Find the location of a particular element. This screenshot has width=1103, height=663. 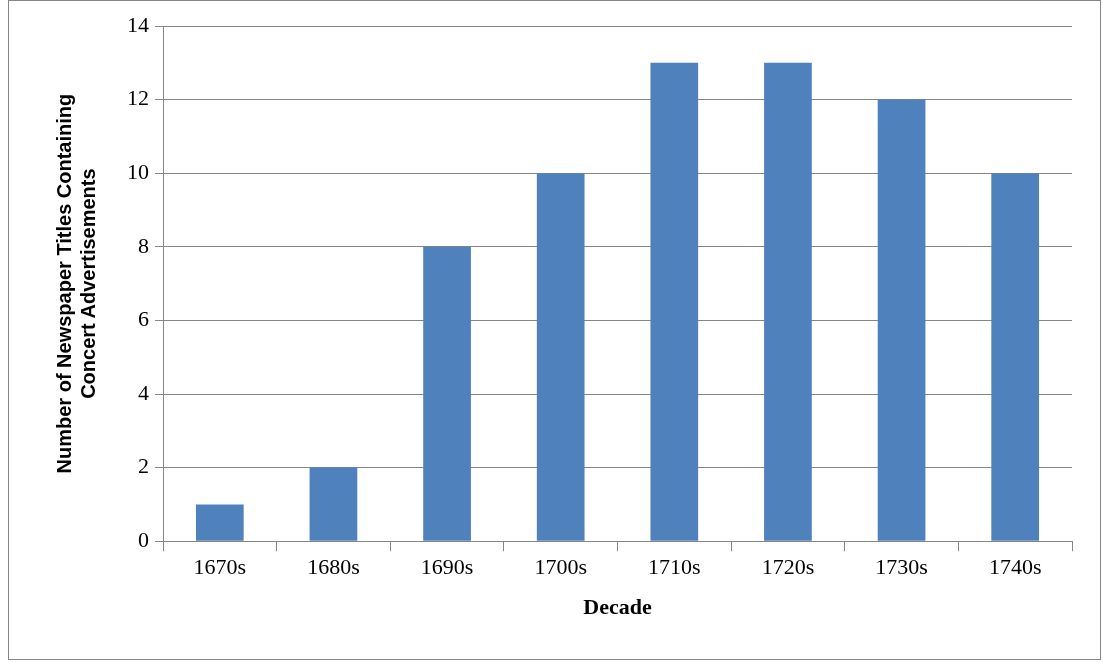

x-tick-label: 1680s is located at coordinates (333, 567).